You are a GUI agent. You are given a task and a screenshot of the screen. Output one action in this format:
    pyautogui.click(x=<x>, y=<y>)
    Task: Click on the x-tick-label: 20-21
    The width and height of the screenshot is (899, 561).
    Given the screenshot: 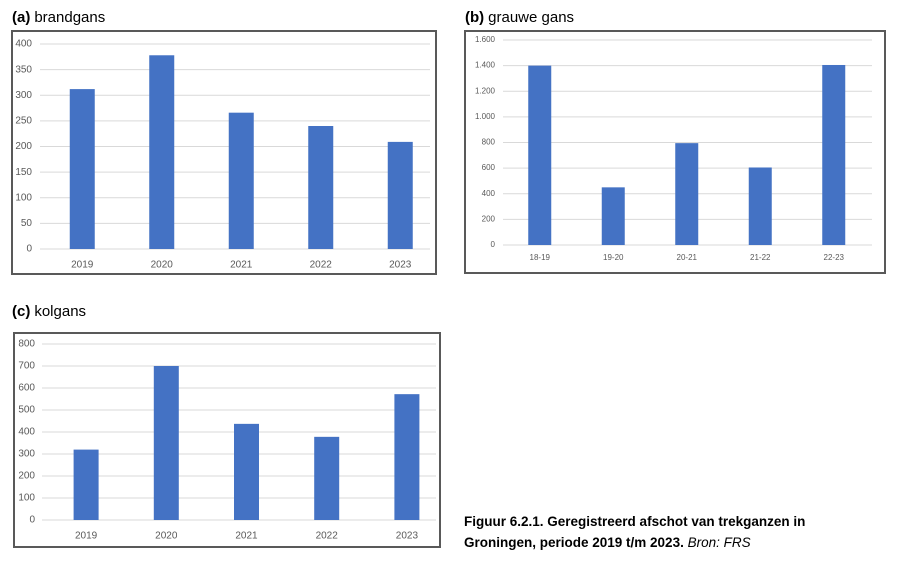 What is the action you would take?
    pyautogui.click(x=687, y=257)
    